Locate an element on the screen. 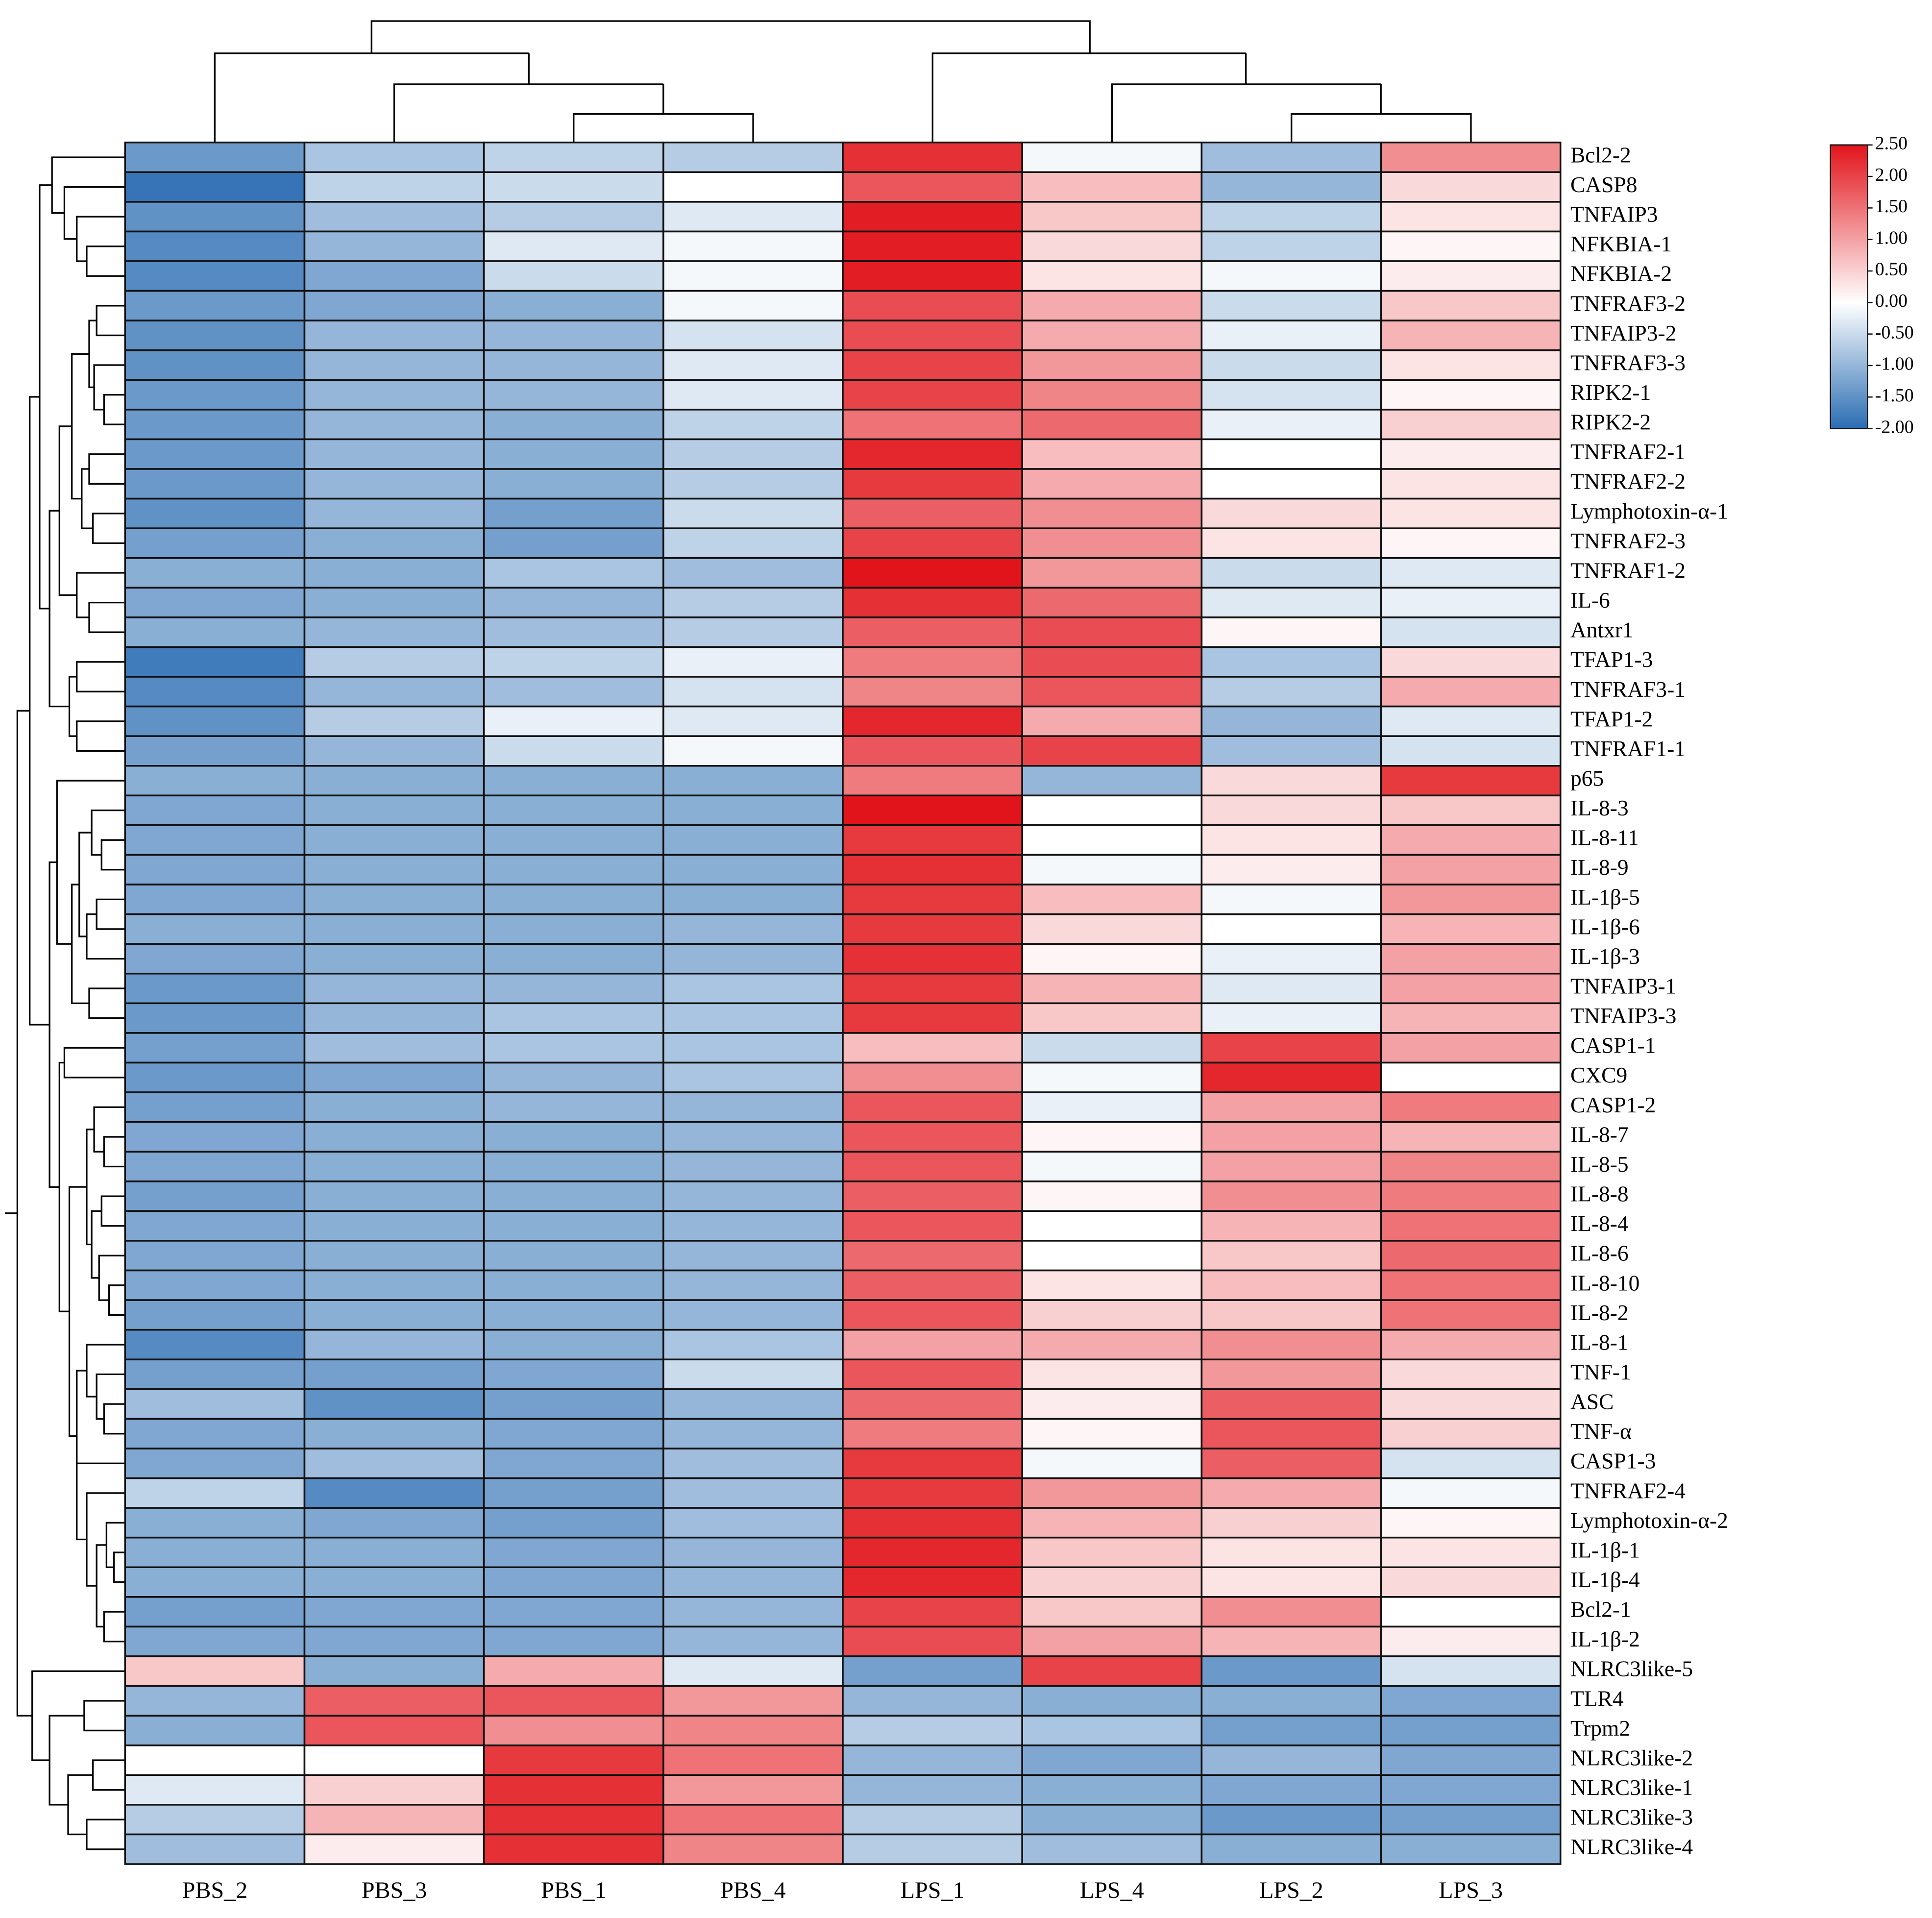 Image resolution: width=1932 pixels, height=1918 pixels. row-label: NLRC3like-1 is located at coordinates (1631, 1787).